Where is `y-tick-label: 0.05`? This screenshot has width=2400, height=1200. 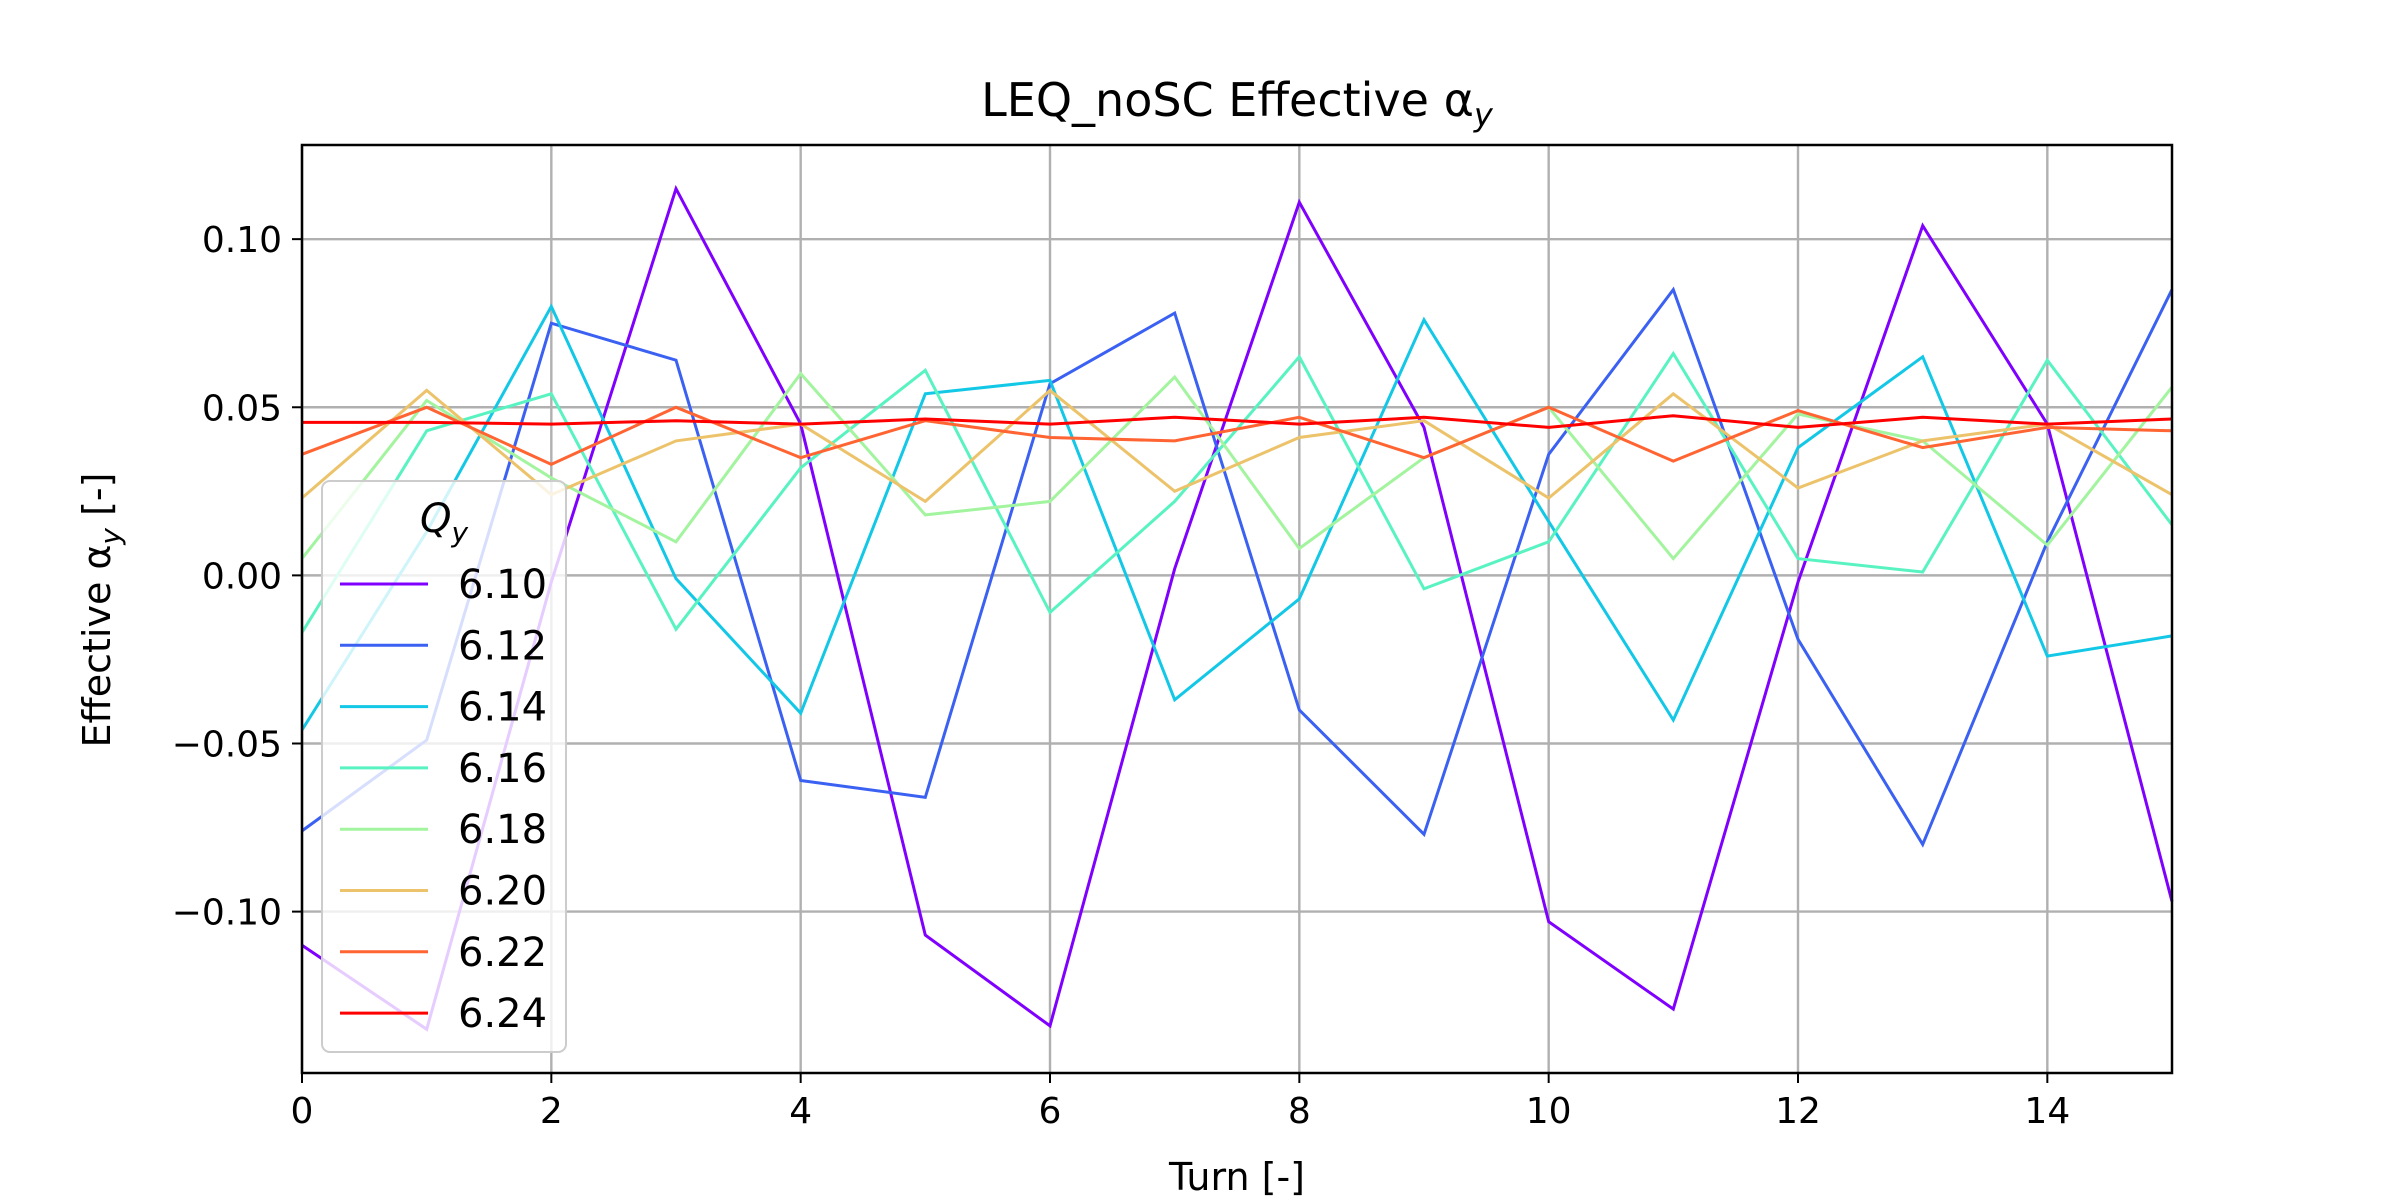
y-tick-label: 0.05 is located at coordinates (242, 408).